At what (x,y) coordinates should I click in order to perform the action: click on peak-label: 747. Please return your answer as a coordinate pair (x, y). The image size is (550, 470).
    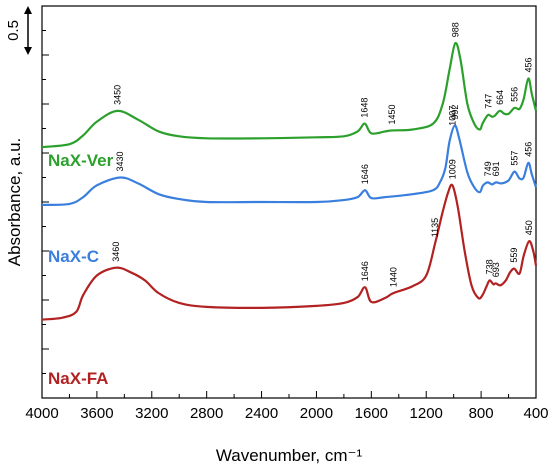
    Looking at the image, I should click on (488, 101).